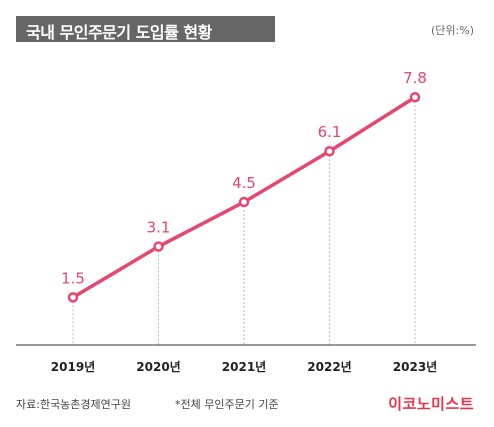  Describe the element at coordinates (119, 32) in the screenshot. I see `chart-title: 국내 무인주문기 도입률 현황` at that location.